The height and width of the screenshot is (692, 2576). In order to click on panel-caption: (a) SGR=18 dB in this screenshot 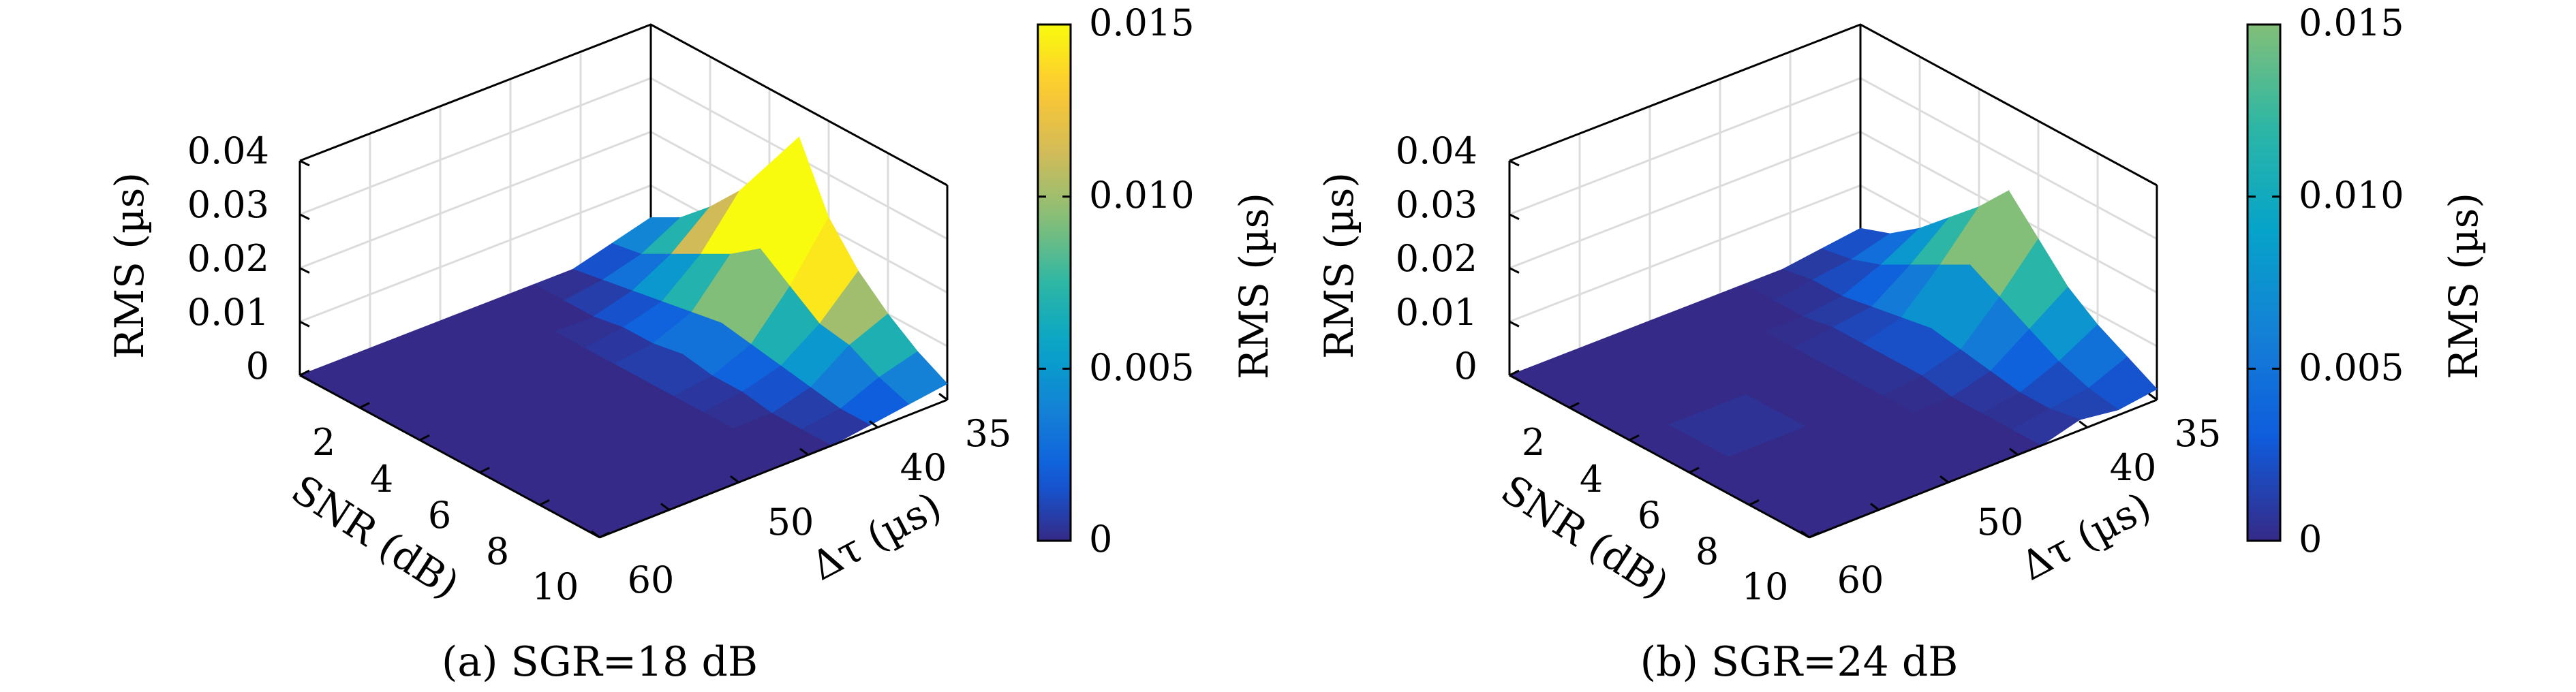, I will do `click(600, 662)`.